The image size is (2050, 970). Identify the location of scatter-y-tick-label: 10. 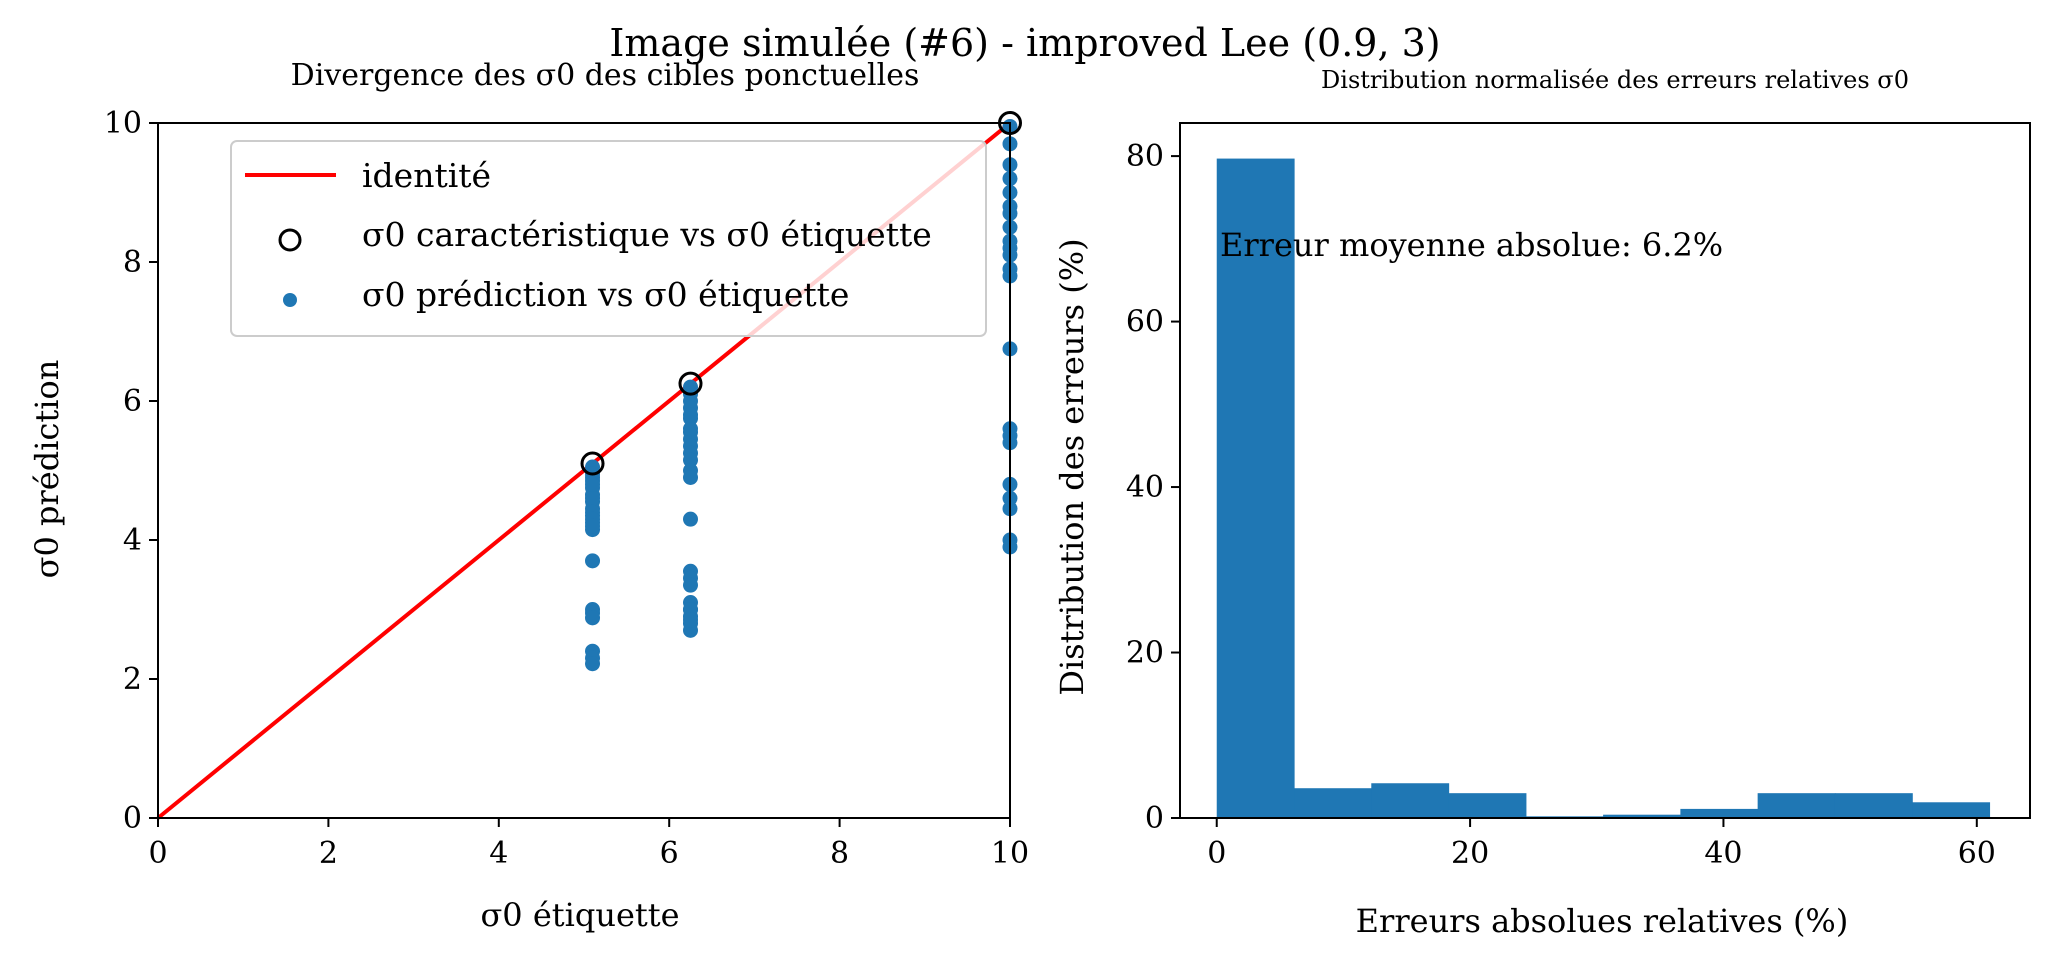
(123, 123).